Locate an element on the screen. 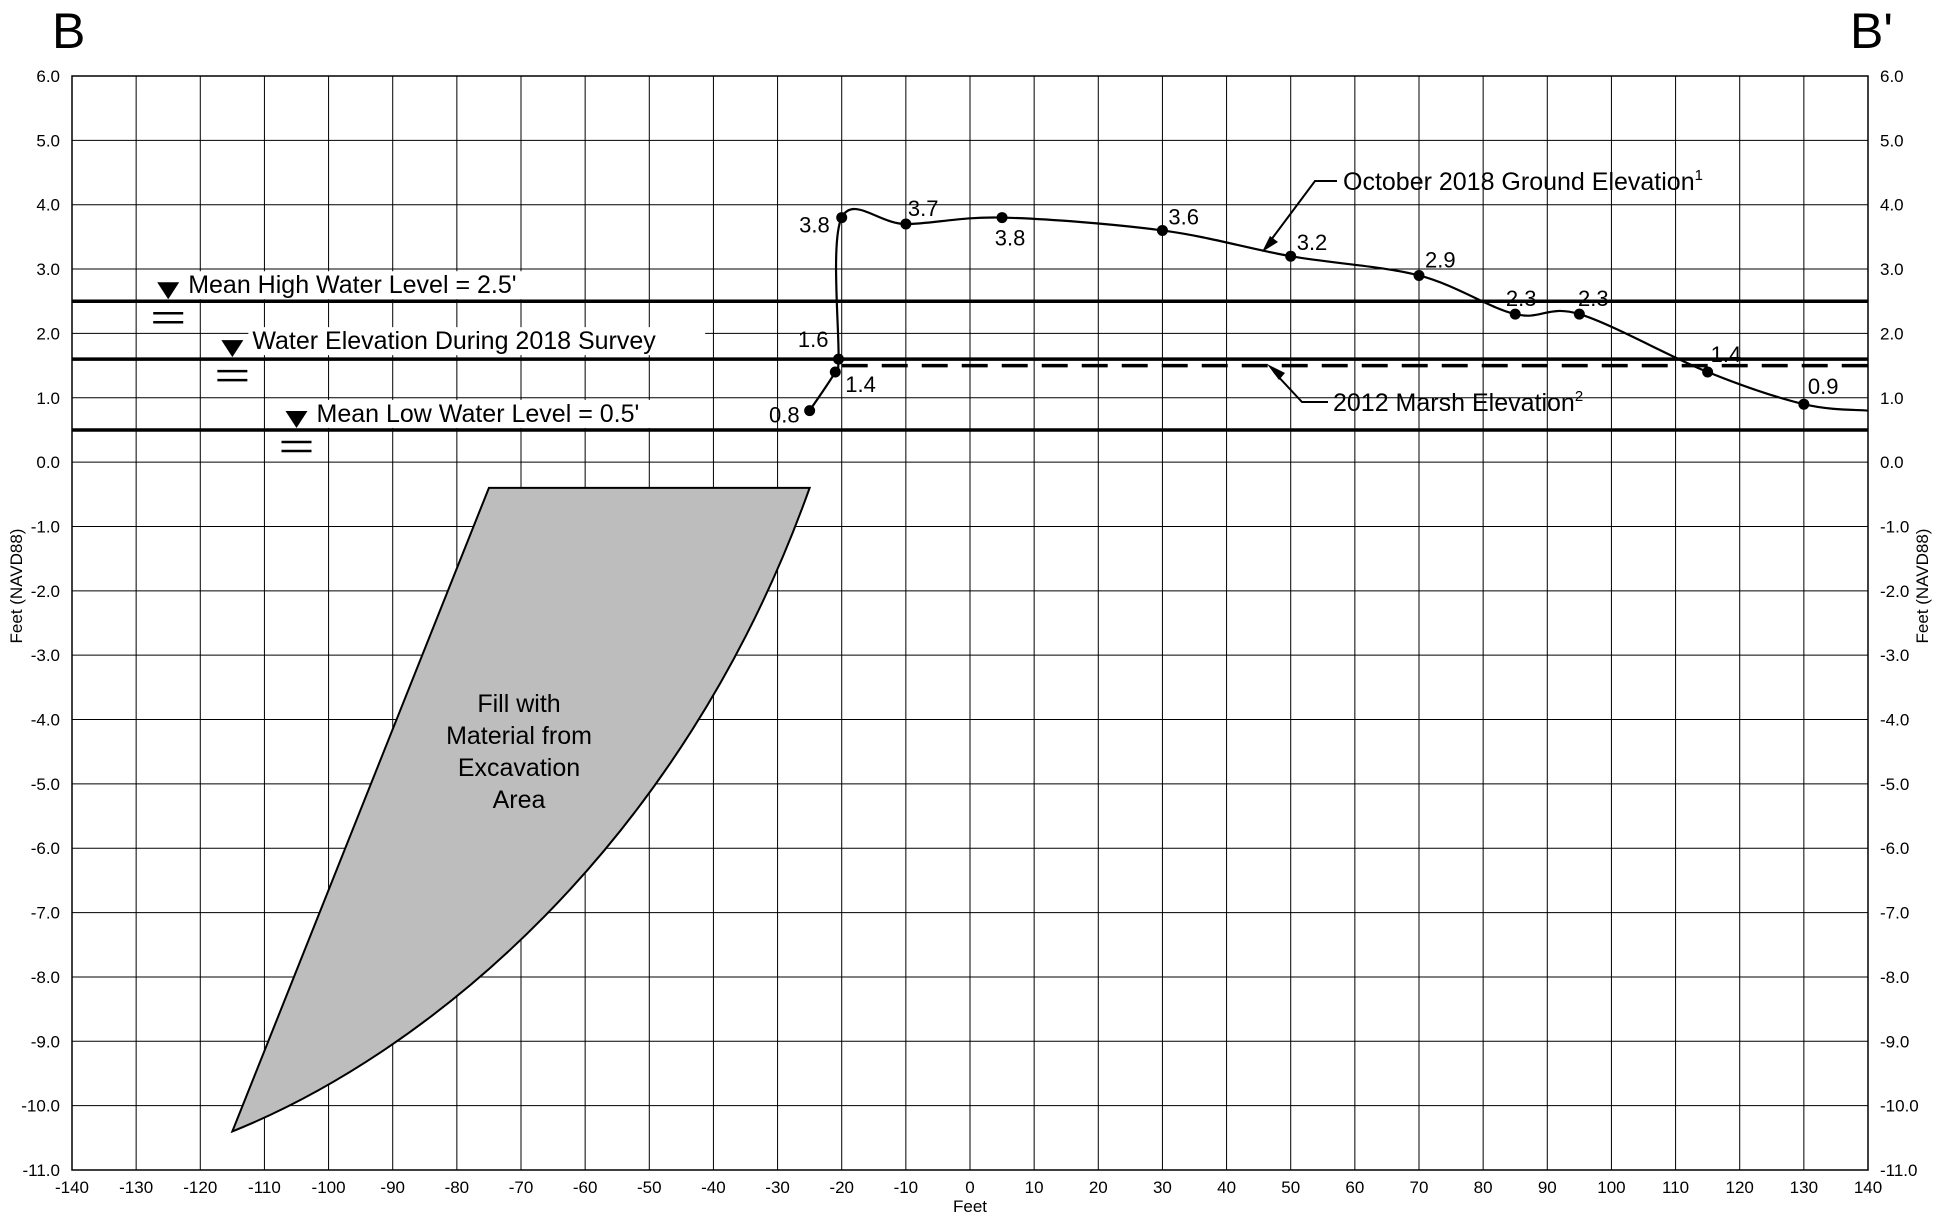  ground-profile-layer: 0.8 1.4 1.6 3.8 3.7 3.8 3.6 3.2 2.9 2.3 2.3 1.4 0.9 is located at coordinates (1319, 312).